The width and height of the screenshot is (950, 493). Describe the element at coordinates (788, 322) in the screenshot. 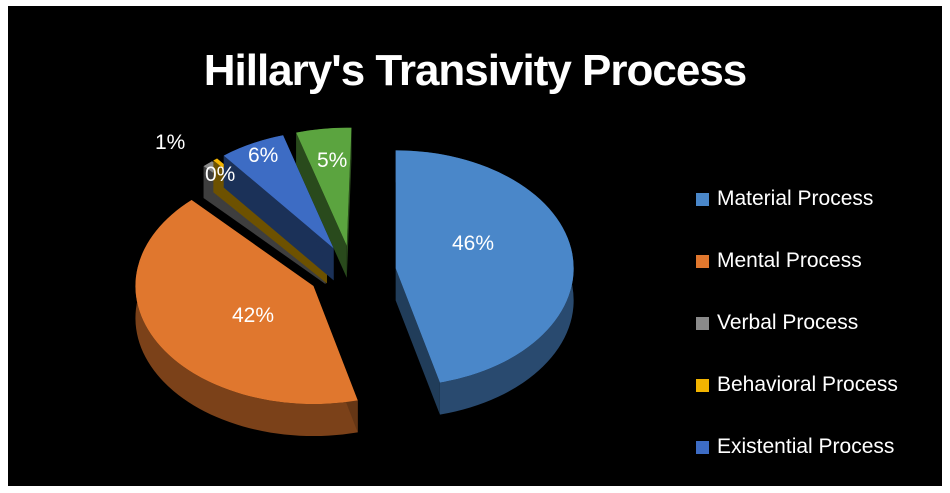

I see `legend-label-3: Verbal Process` at that location.